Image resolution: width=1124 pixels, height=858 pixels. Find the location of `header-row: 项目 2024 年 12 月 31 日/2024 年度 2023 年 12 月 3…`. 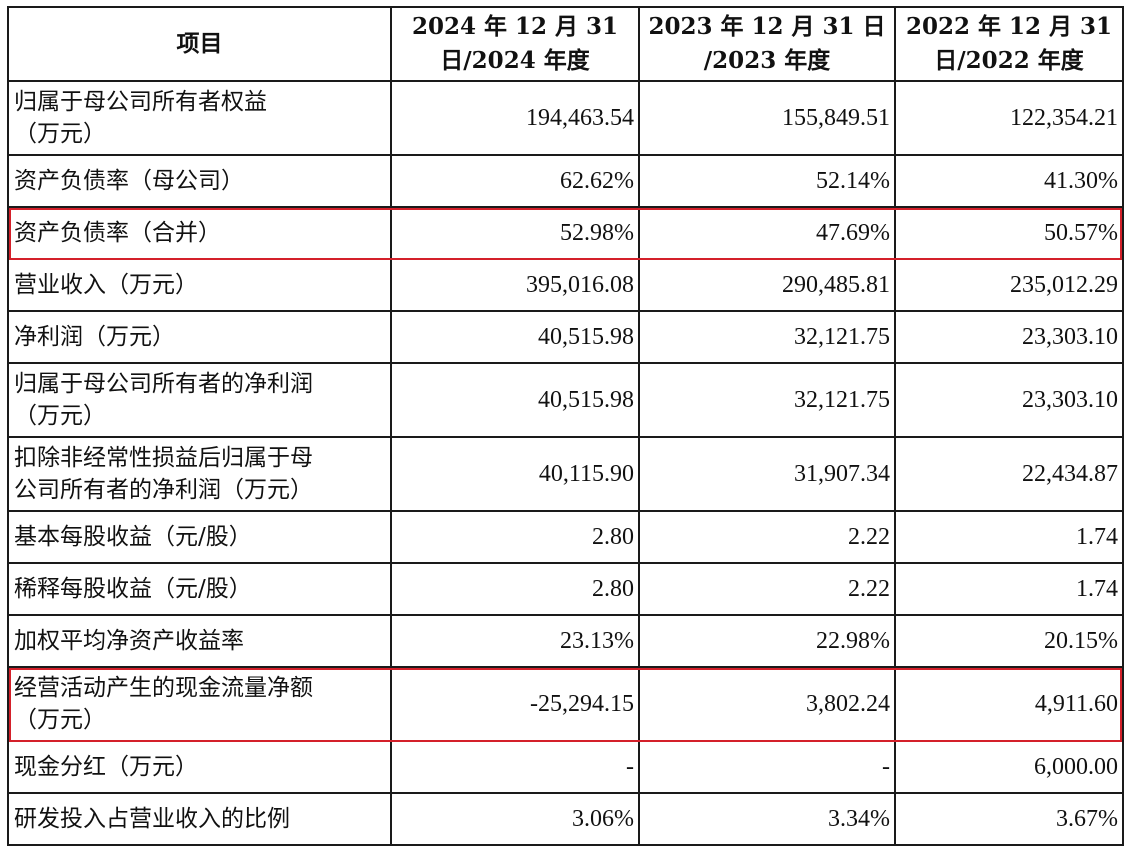

header-row: 项目 2024 年 12 月 31 日/2024 年度 2023 年 12 月 3… is located at coordinates (565, 44).